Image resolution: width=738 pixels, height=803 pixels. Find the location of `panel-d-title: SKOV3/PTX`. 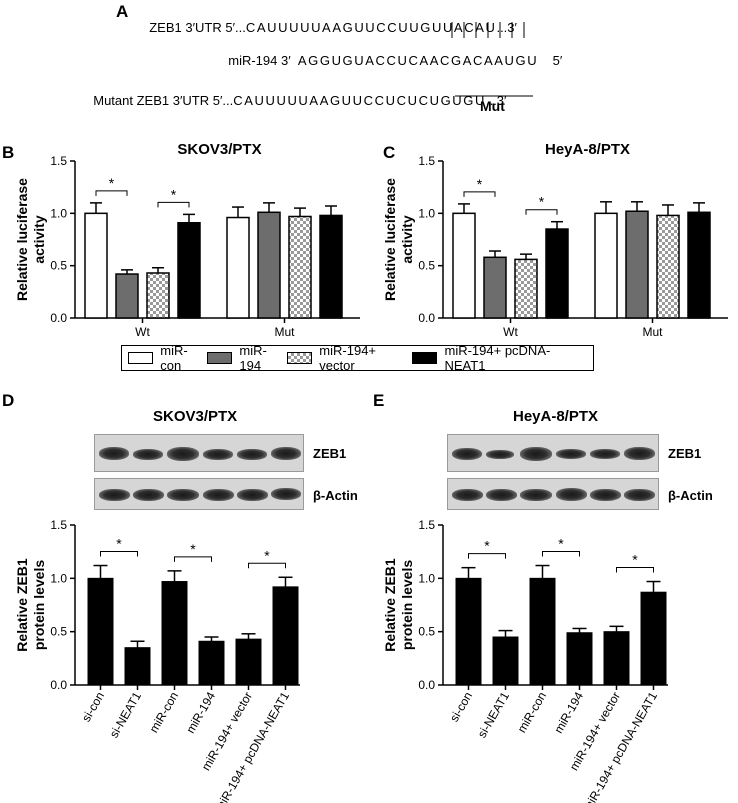

panel-d-title: SKOV3/PTX is located at coordinates (195, 416).